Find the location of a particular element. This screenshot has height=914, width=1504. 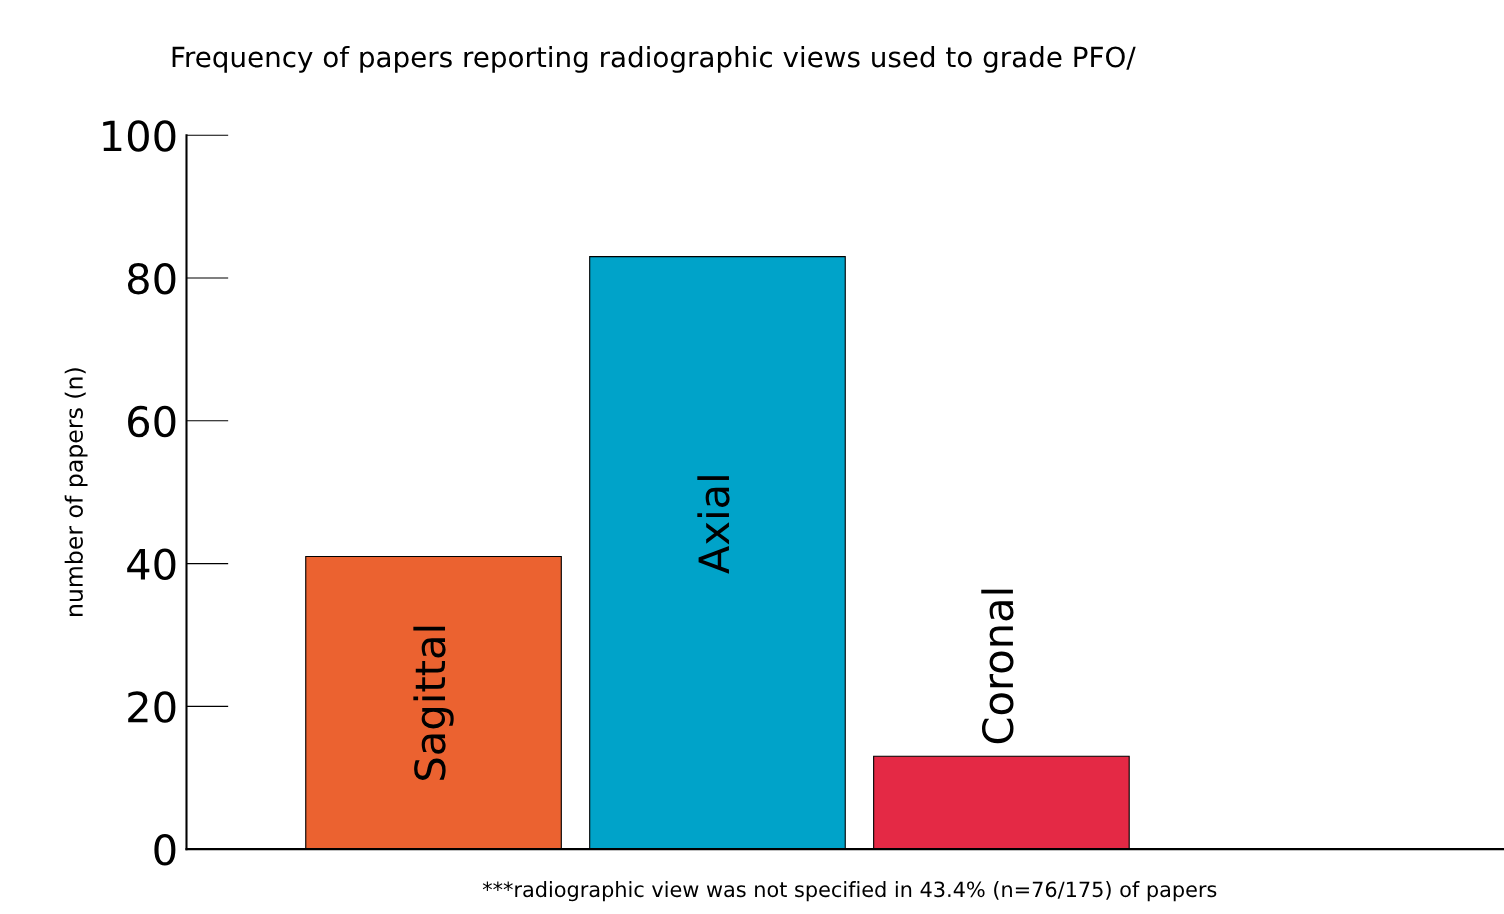

text: ***radiographic view was not specified in 43.4% (n=76/175) of papers is located at coordinates (849, 891).